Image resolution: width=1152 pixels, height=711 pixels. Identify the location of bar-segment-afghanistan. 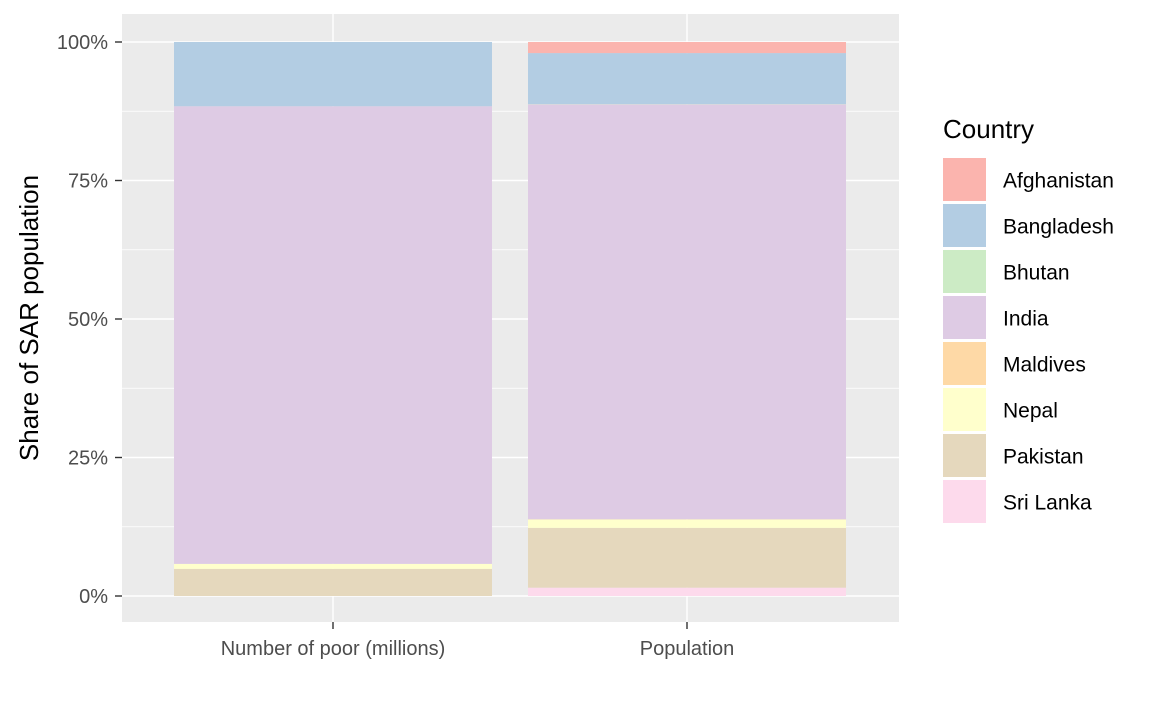
(687, 48).